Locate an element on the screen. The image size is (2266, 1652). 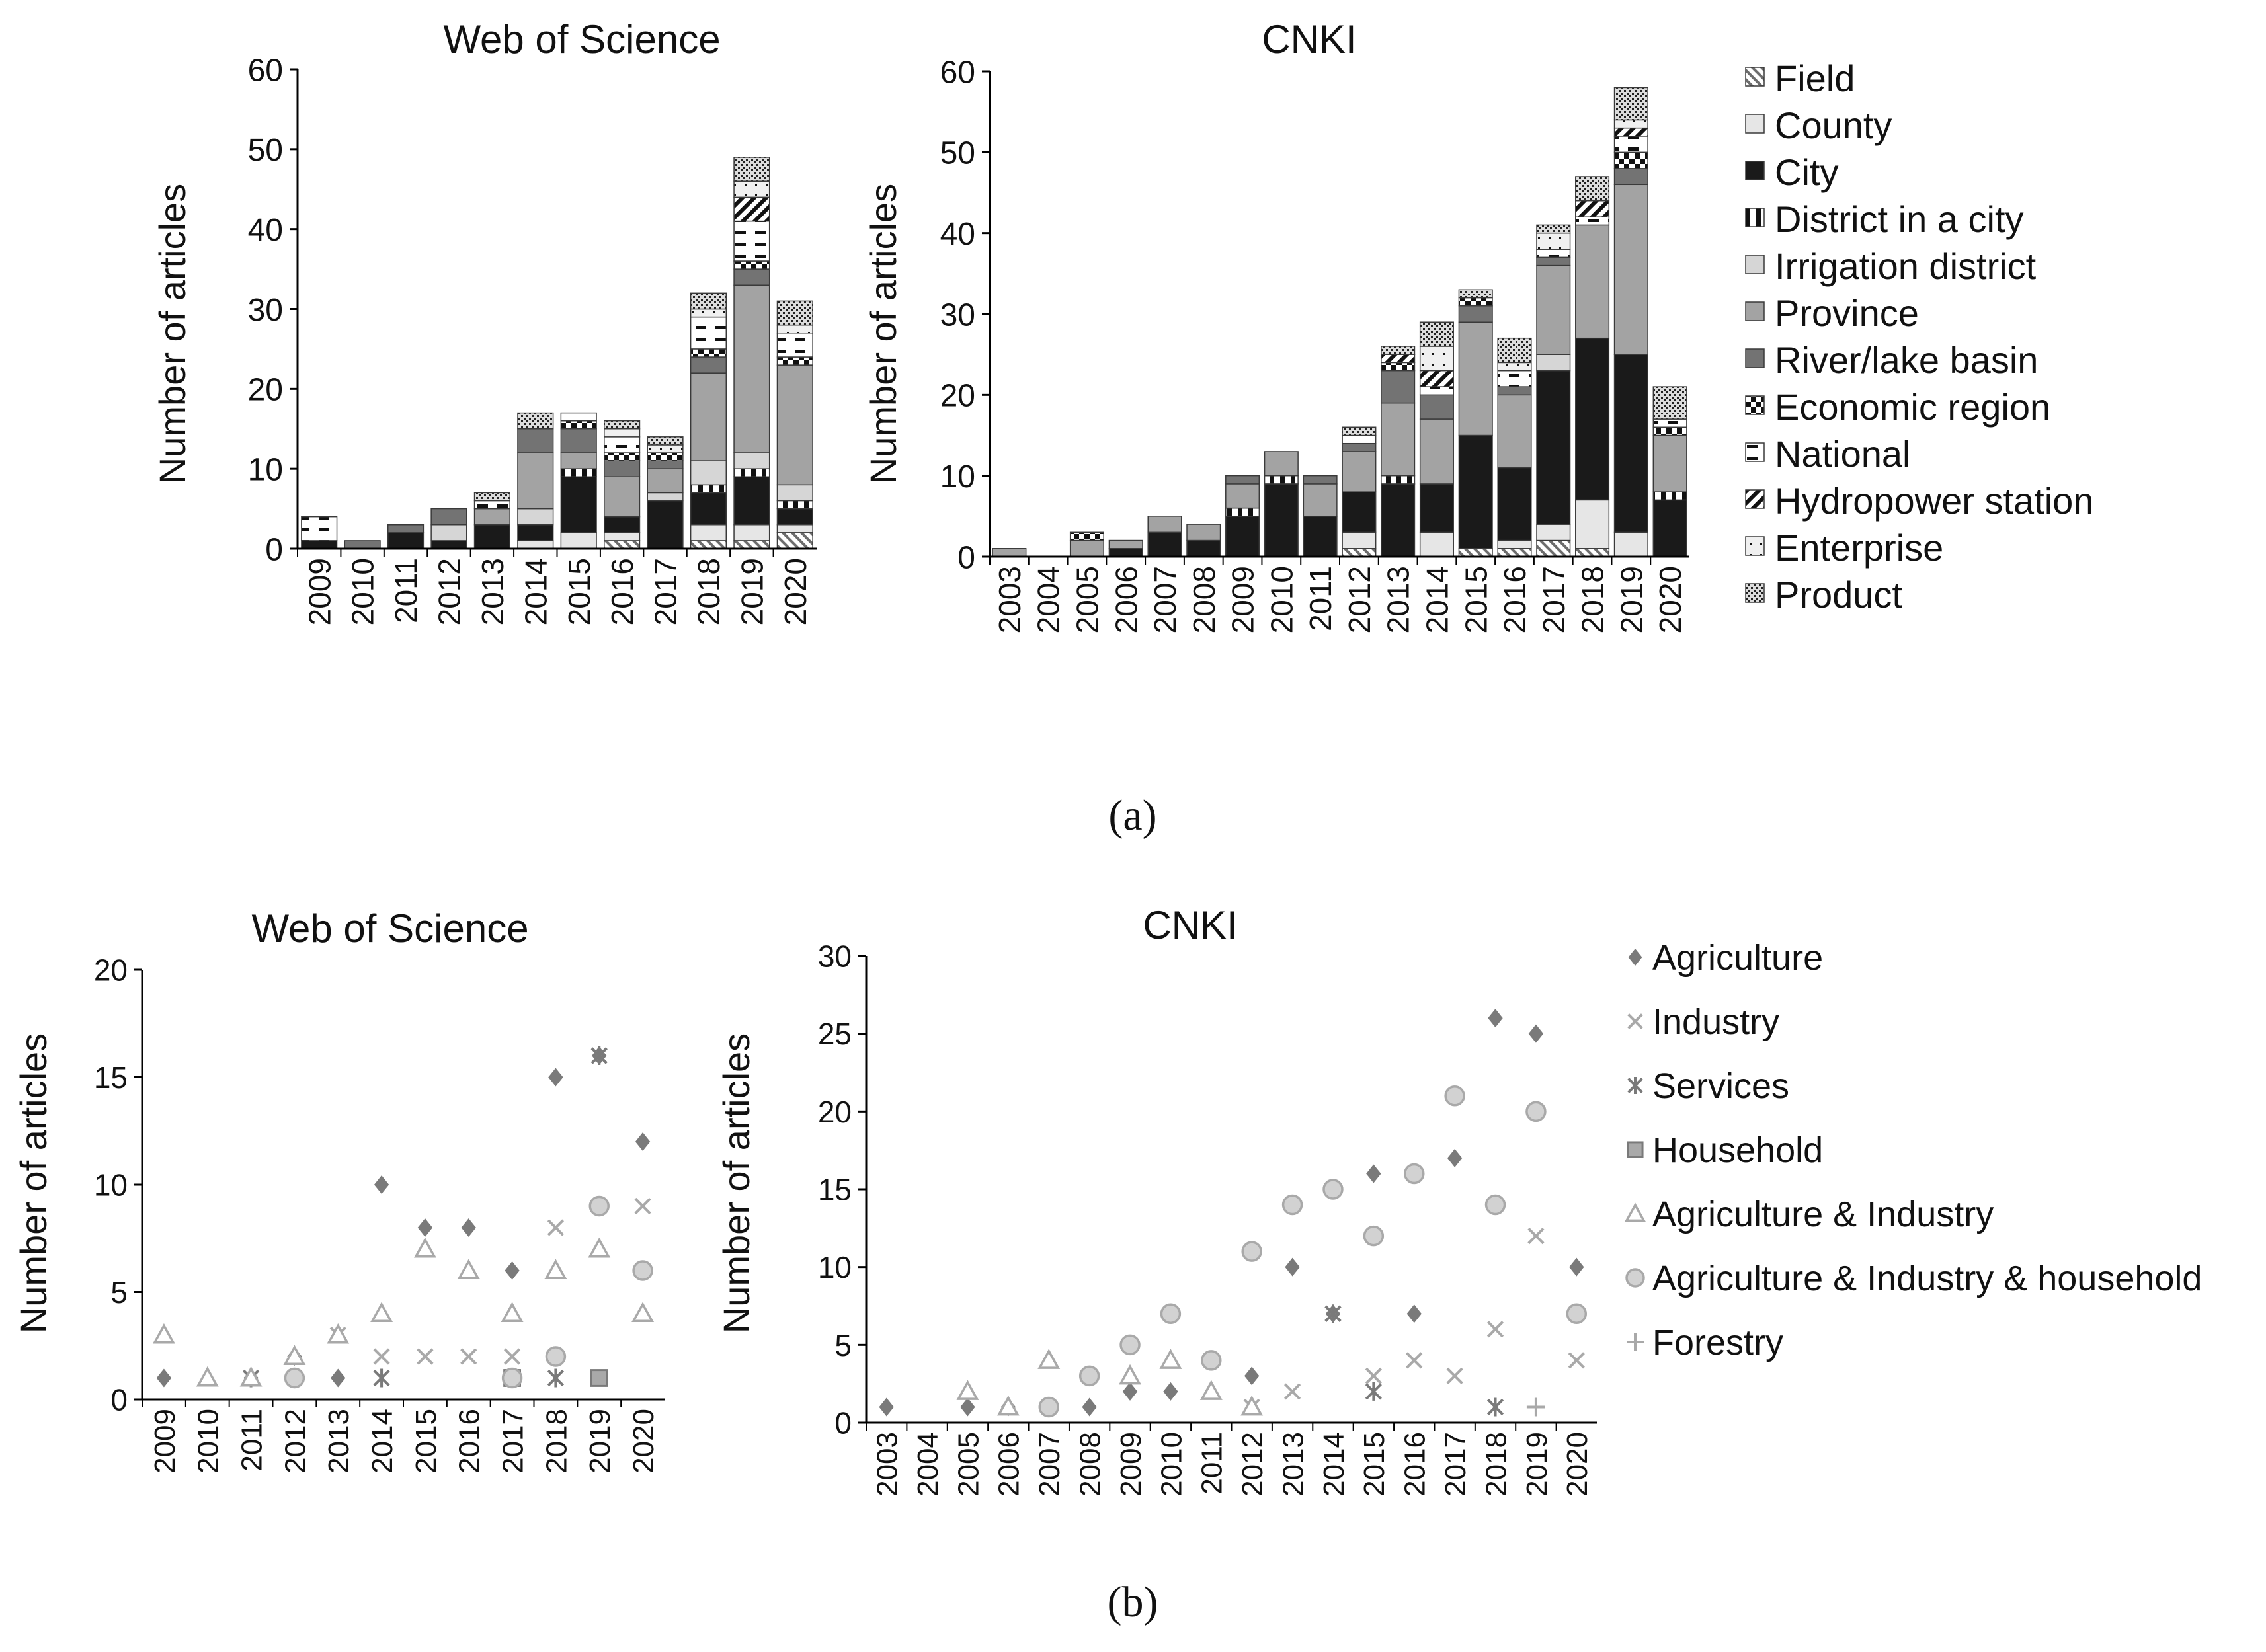
bar-province-2020 is located at coordinates (1669, 463).